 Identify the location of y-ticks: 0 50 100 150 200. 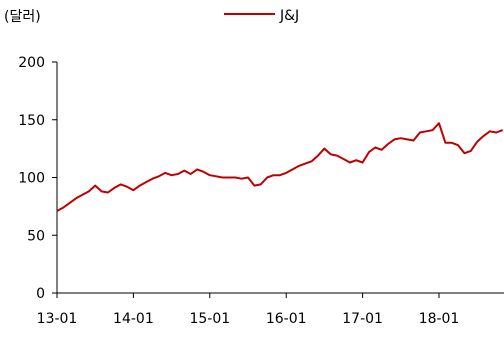
(37, 178).